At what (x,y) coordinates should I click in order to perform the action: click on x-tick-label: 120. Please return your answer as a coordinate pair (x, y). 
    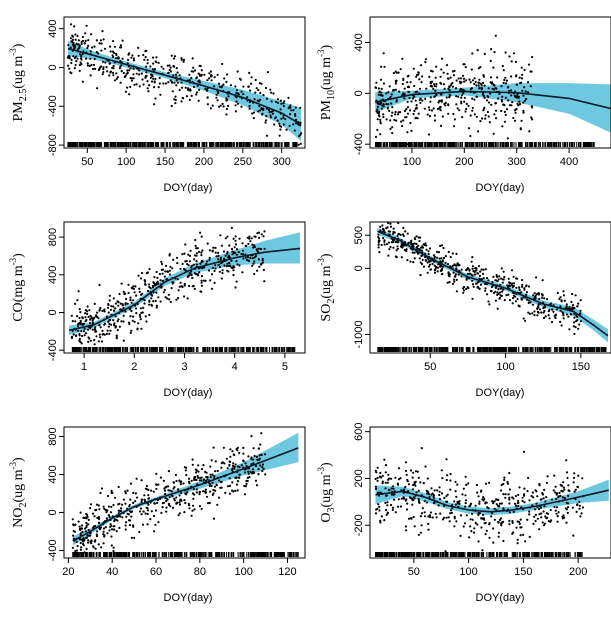
    Looking at the image, I should click on (287, 572).